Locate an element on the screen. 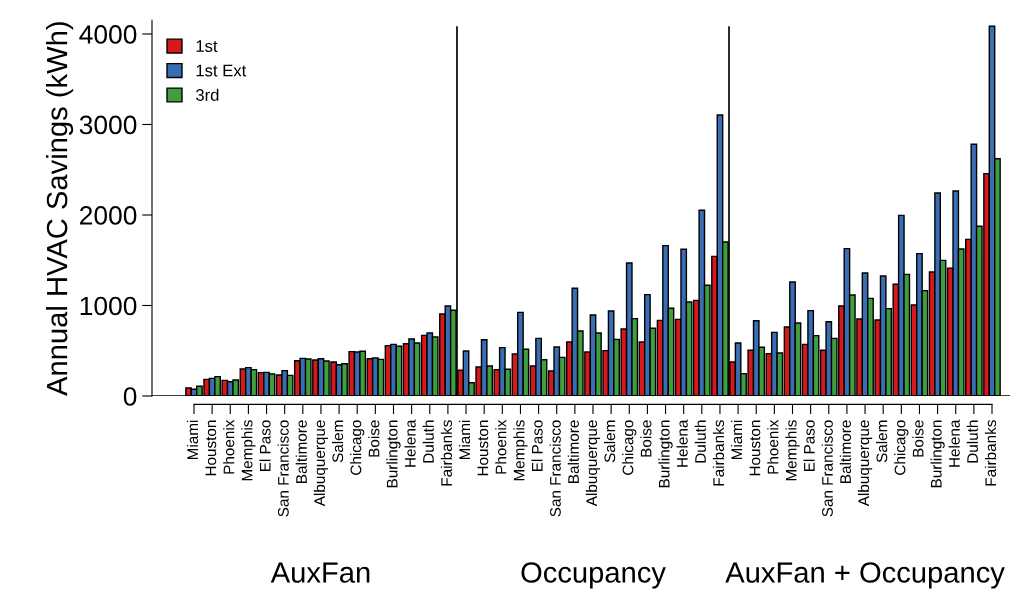  y-tick-label: 3000 is located at coordinates (108, 125).